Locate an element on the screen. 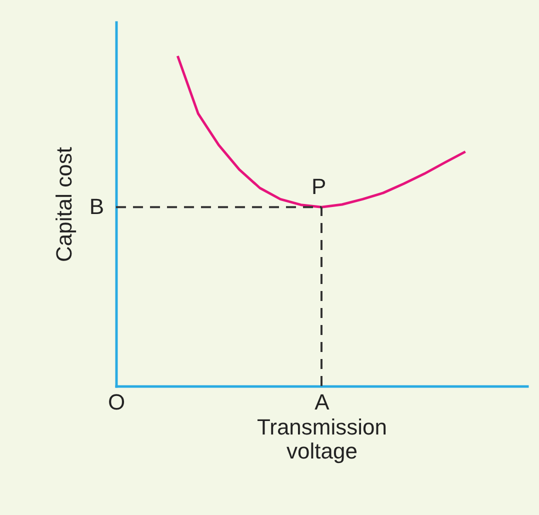 The image size is (539, 515). x-tick-label: O is located at coordinates (117, 402).